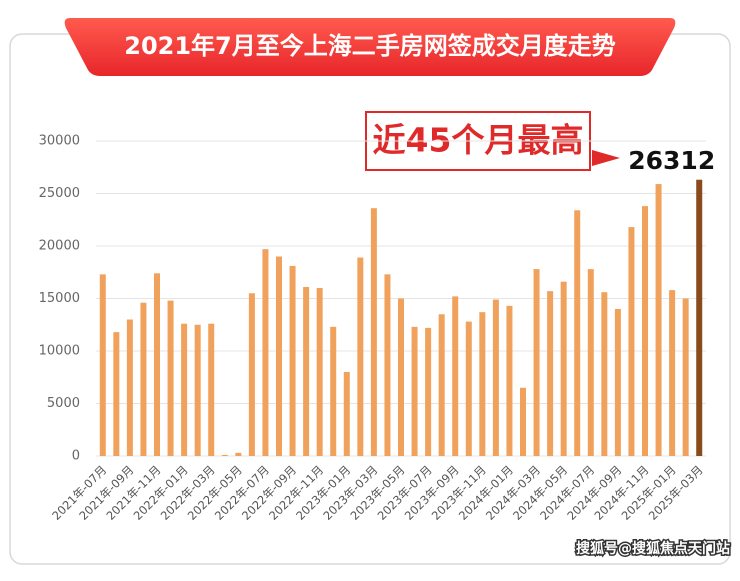 Image resolution: width=740 pixels, height=581 pixels. Describe the element at coordinates (653, 548) in the screenshot. I see `watermark: 搜狐号@搜狐焦点天门站` at that location.